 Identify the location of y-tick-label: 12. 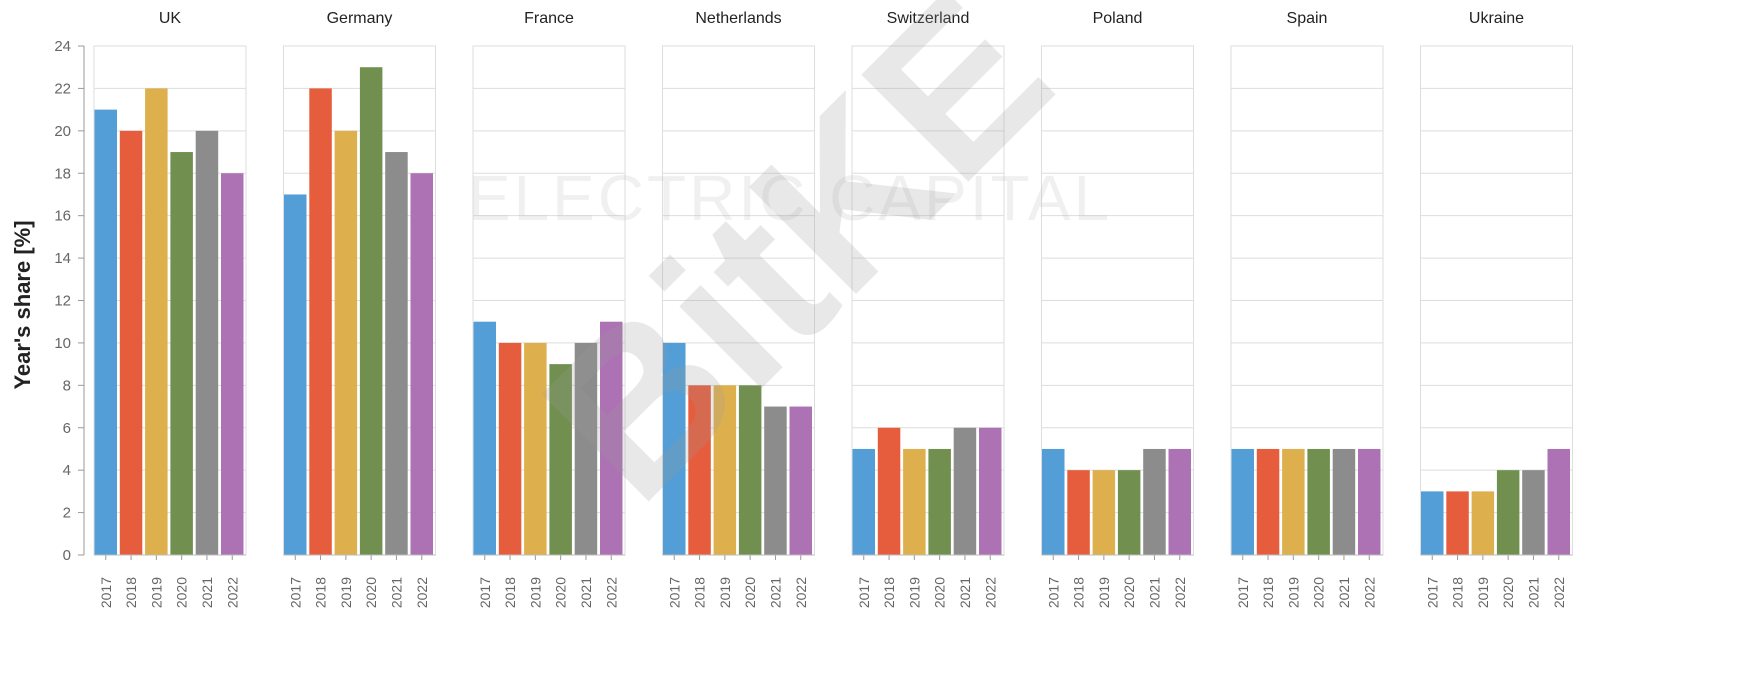
(62, 301).